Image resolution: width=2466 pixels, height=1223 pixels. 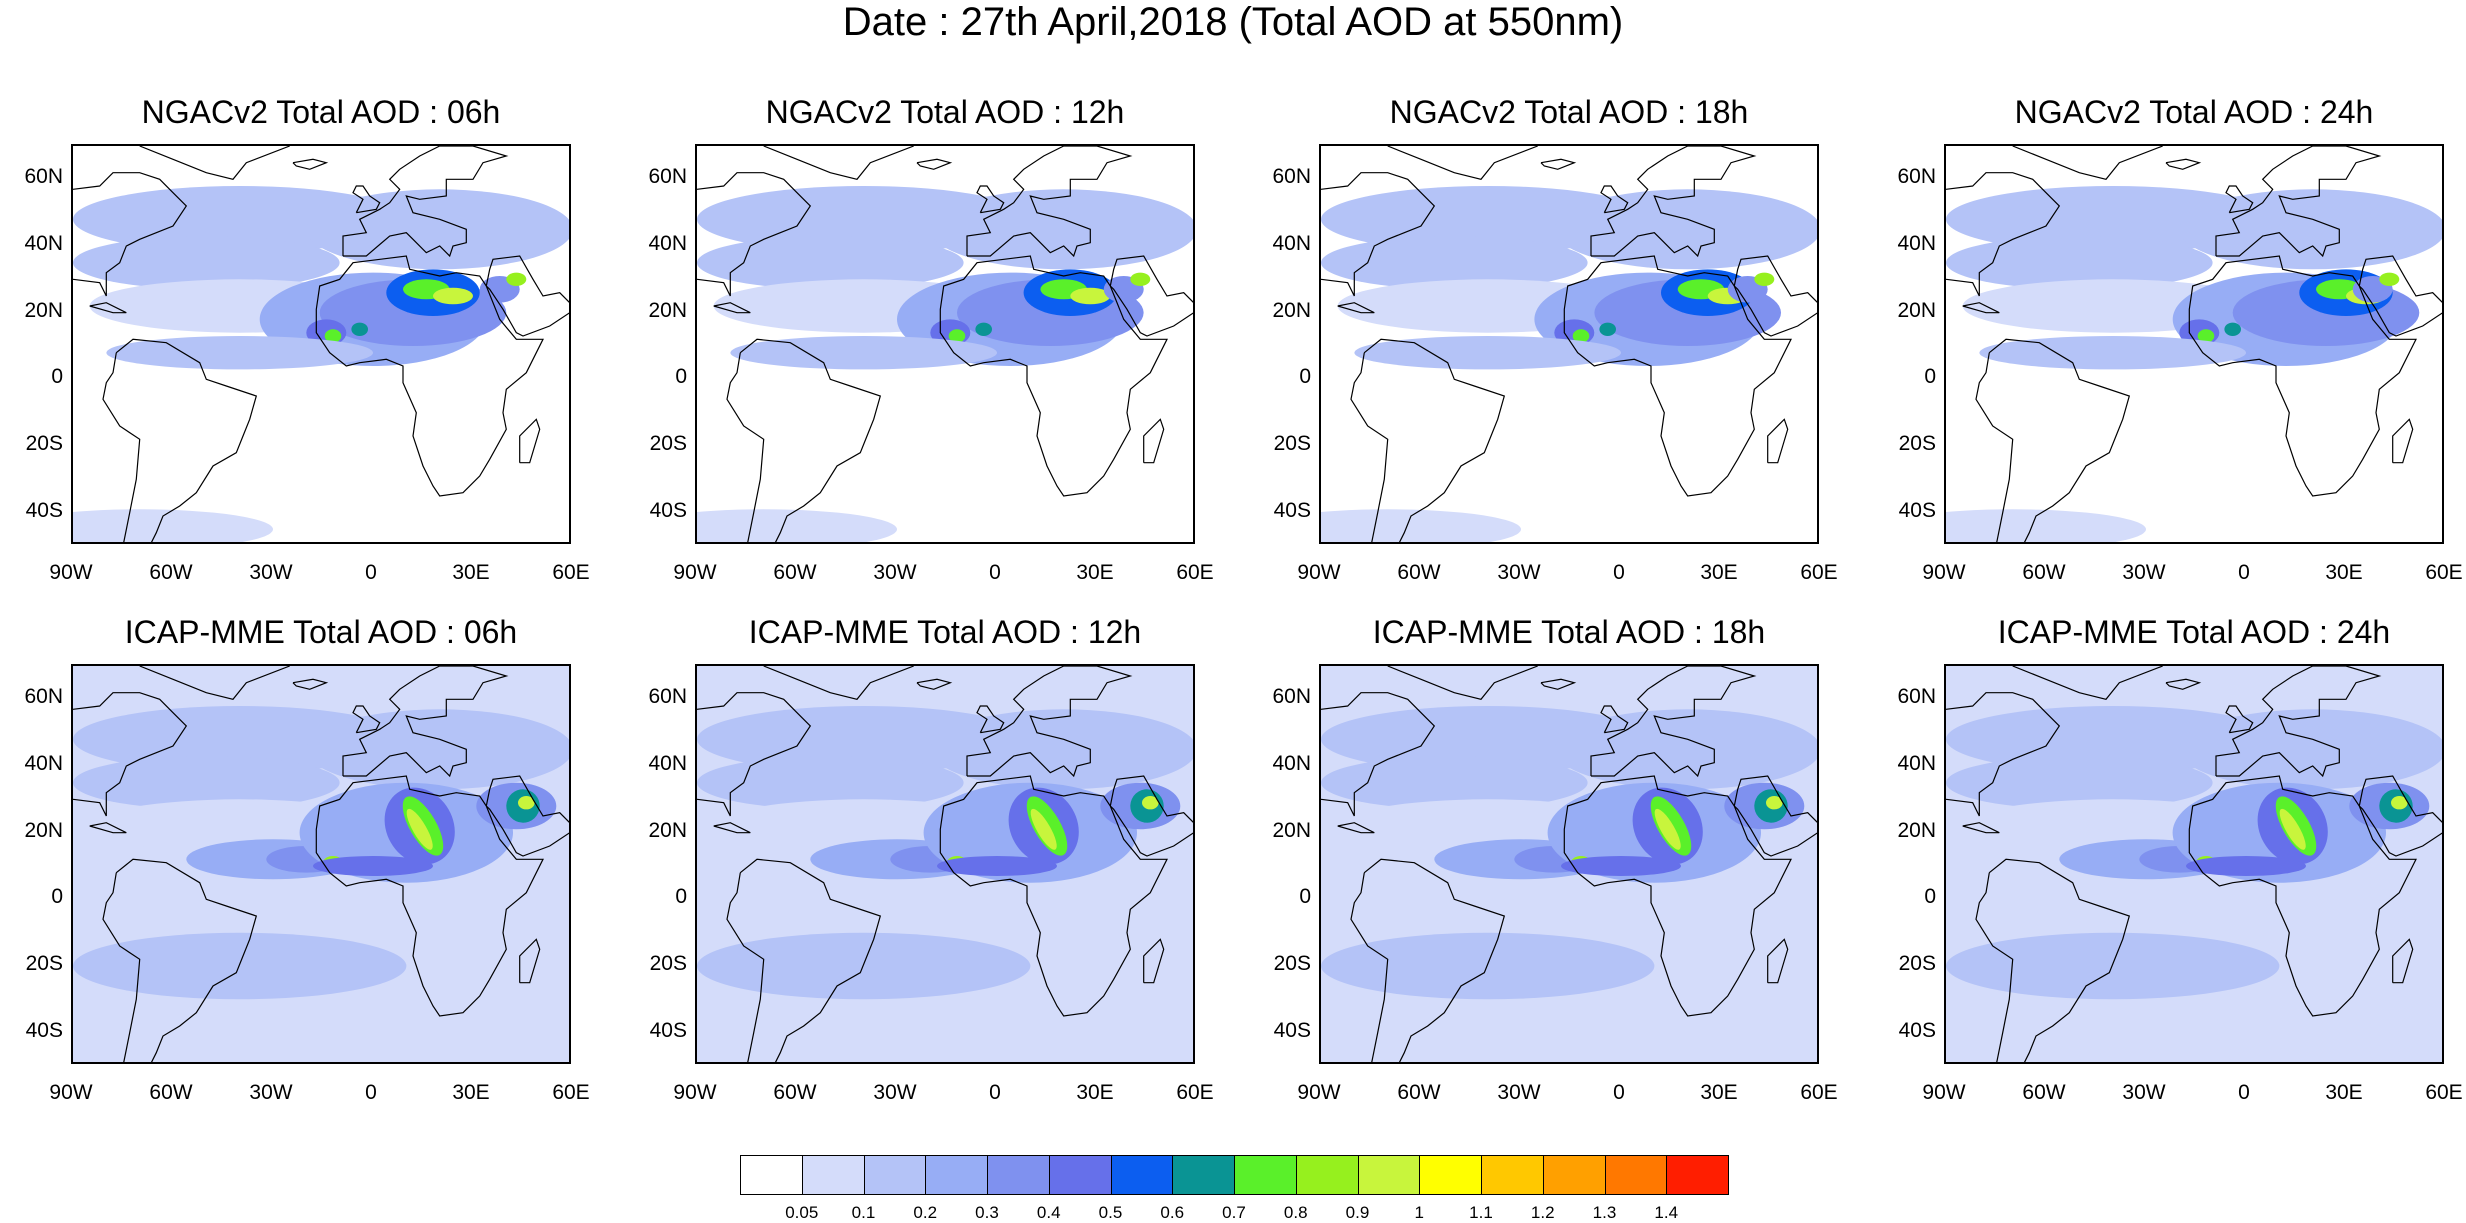 I want to click on panel-title: NGACv2 Total AOD : 24h, so click(x=2194, y=112).